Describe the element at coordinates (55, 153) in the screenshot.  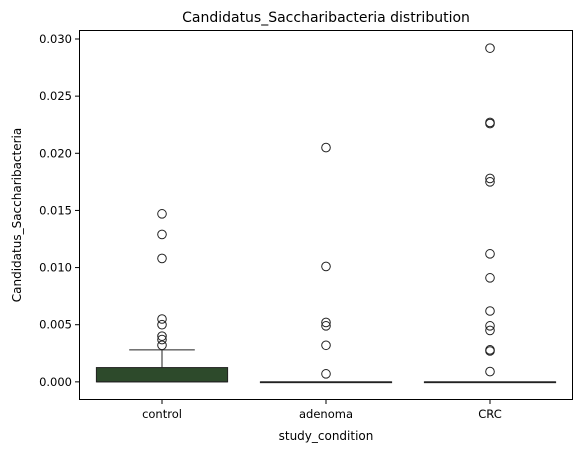
I see `y-tick-label: 0.020` at that location.